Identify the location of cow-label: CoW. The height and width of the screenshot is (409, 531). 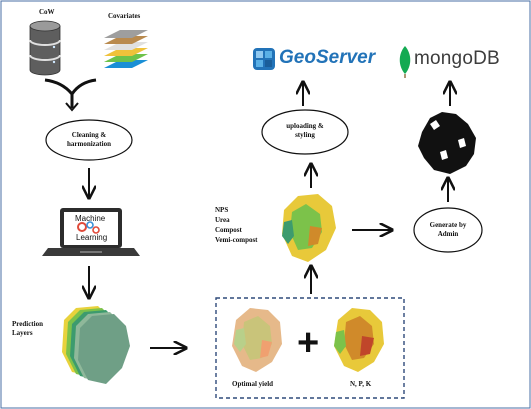
(47, 12).